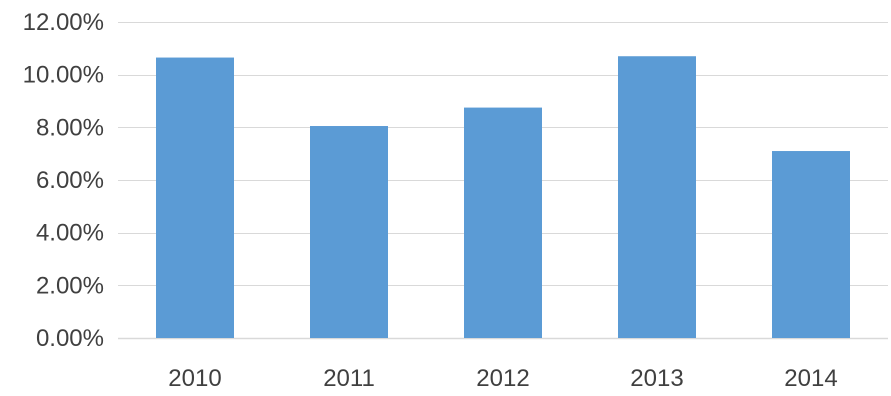 The width and height of the screenshot is (891, 396). Describe the element at coordinates (63, 22) in the screenshot. I see `y-tick-label: 12.00%` at that location.